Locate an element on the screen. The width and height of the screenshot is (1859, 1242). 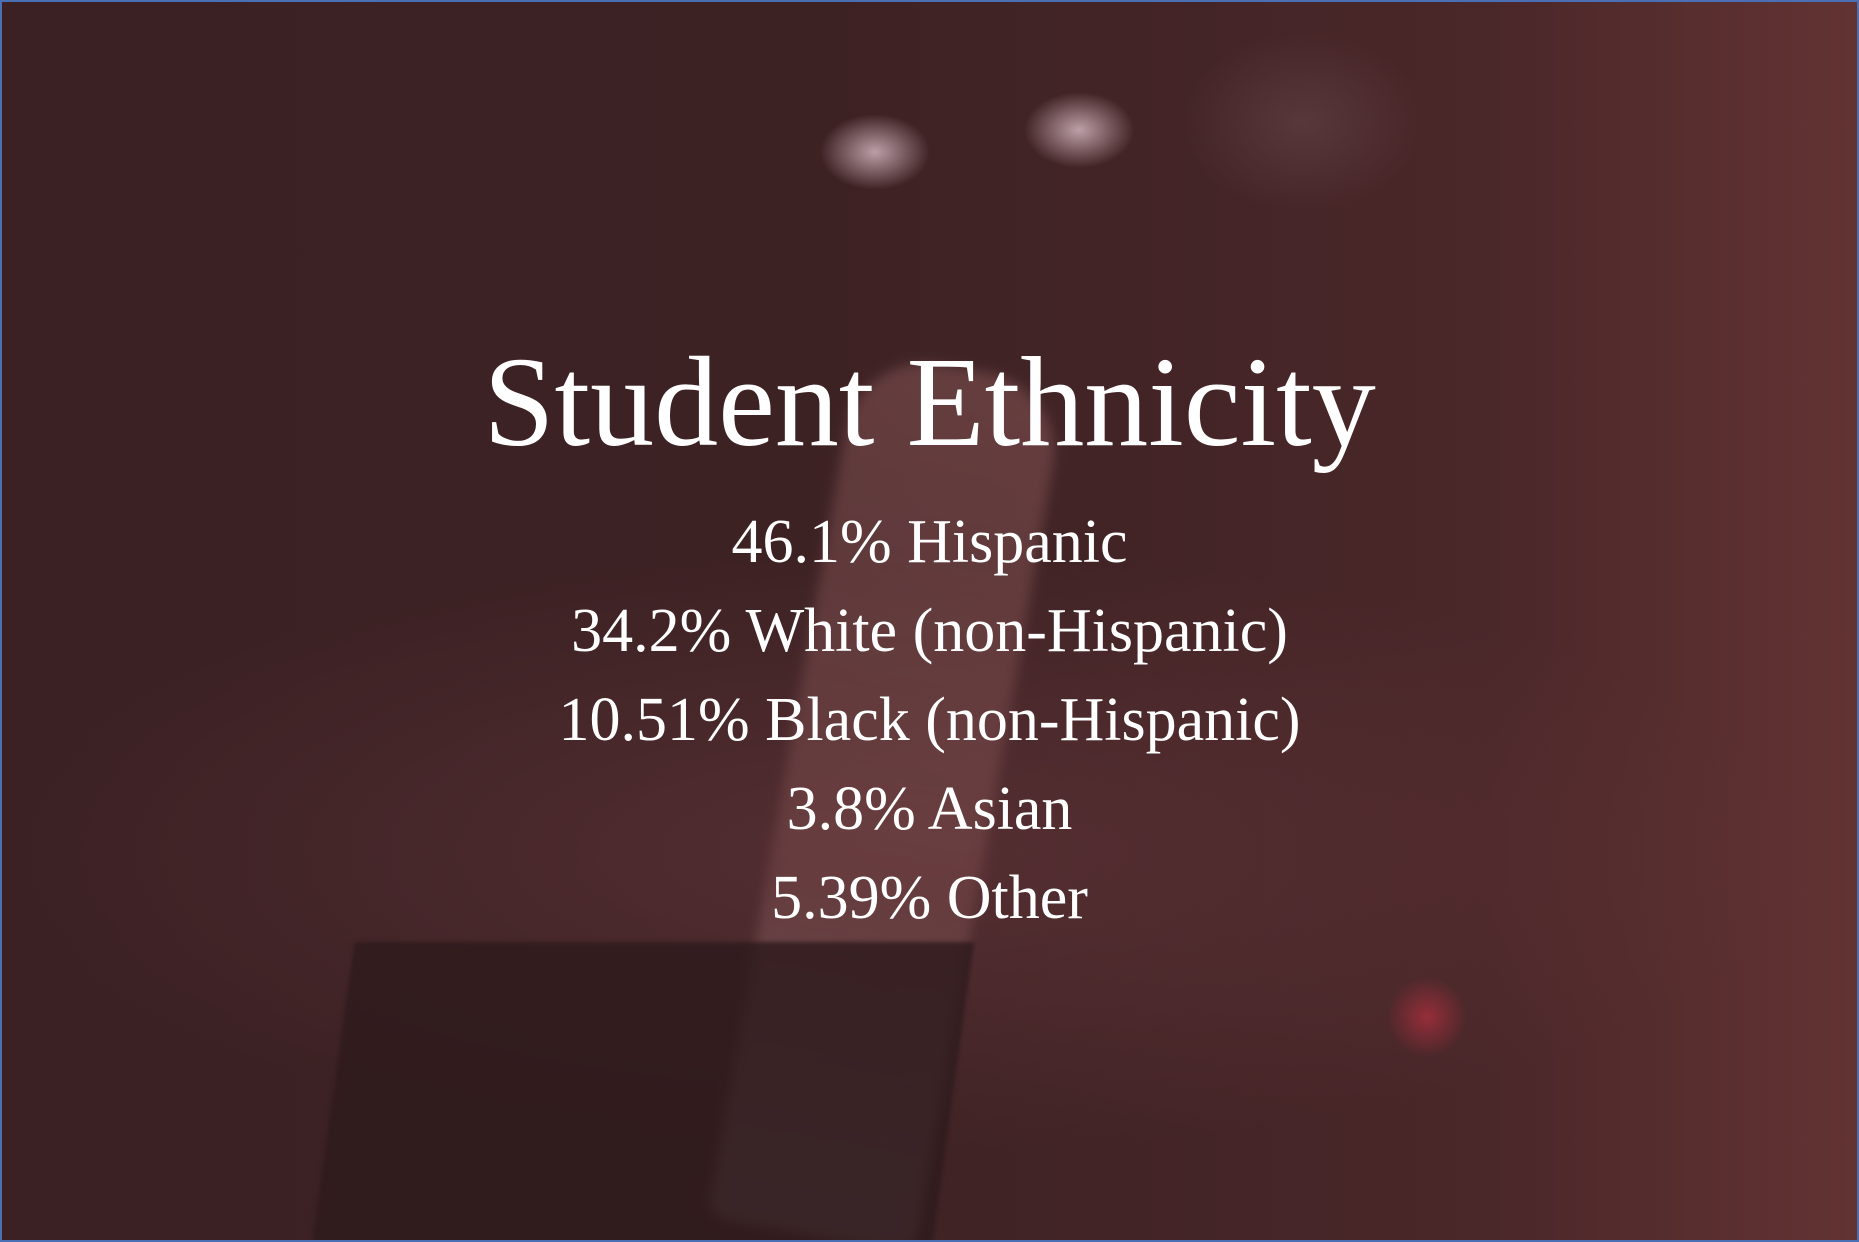
ethnicity-item-black: 10.51% Black (non-Hispanic) is located at coordinates (929, 720).